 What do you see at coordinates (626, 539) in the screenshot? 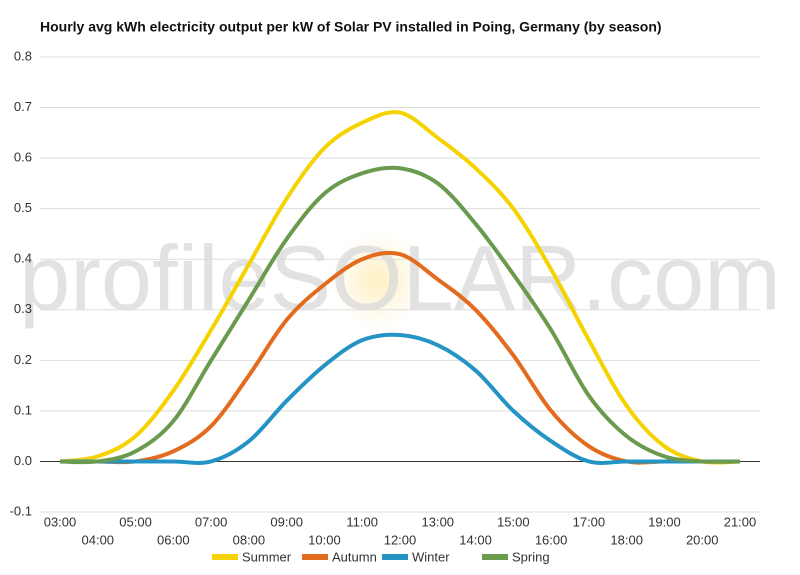
I see `x-tick-label: 18:00` at bounding box center [626, 539].